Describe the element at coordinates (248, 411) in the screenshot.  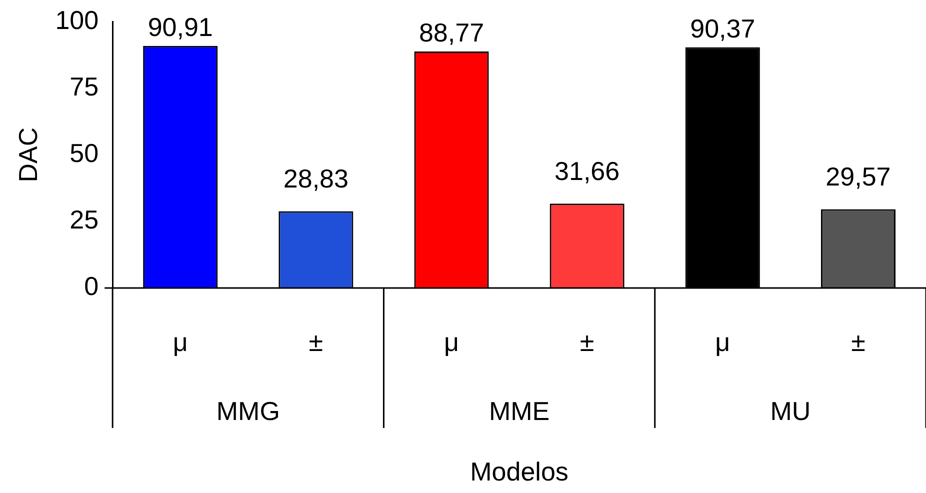
I see `text: MMG` at that location.